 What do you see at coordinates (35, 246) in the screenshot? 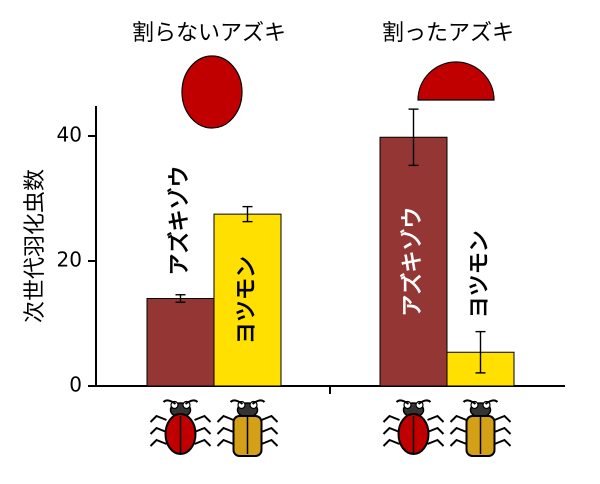
I see `y-axis-label: 次世代羽化虫数` at bounding box center [35, 246].